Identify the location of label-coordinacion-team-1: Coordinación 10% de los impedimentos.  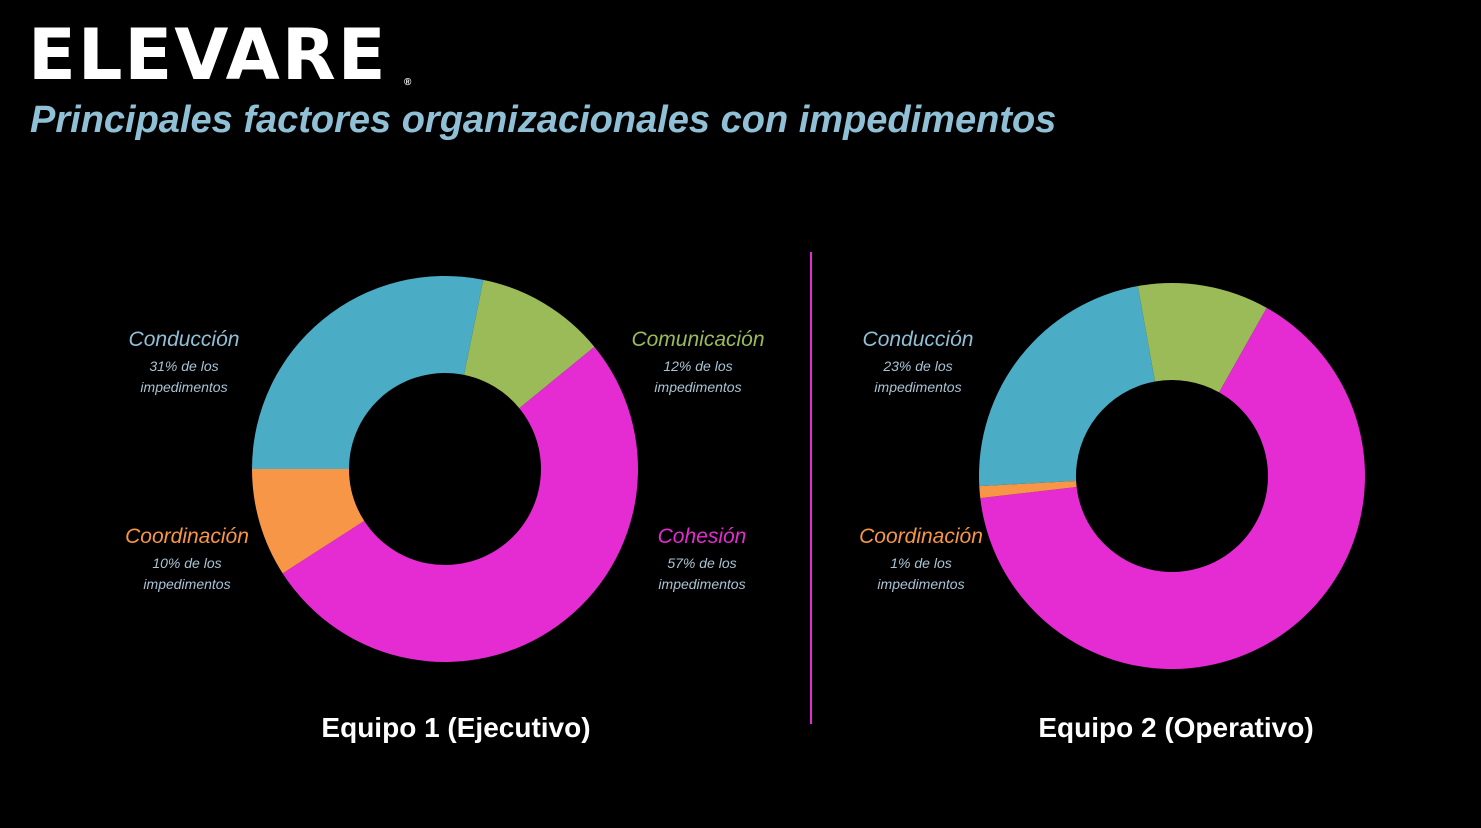
(187, 559).